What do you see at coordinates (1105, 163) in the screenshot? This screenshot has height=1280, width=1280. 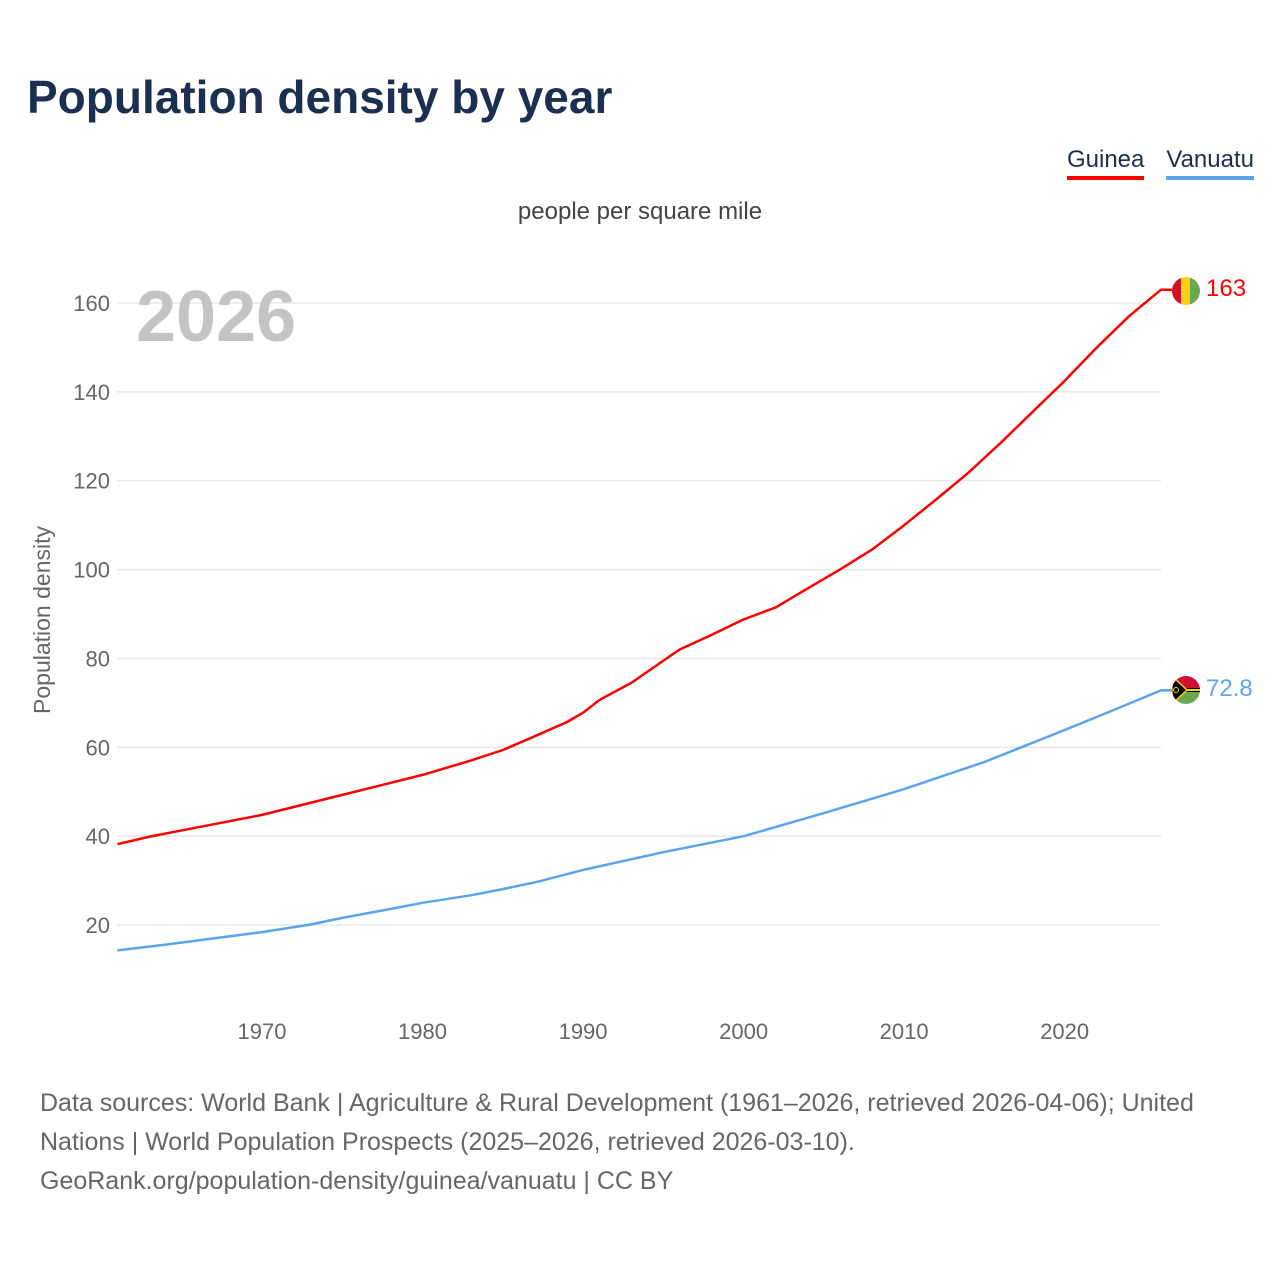 I see `legend-item-guinea: Guinea` at bounding box center [1105, 163].